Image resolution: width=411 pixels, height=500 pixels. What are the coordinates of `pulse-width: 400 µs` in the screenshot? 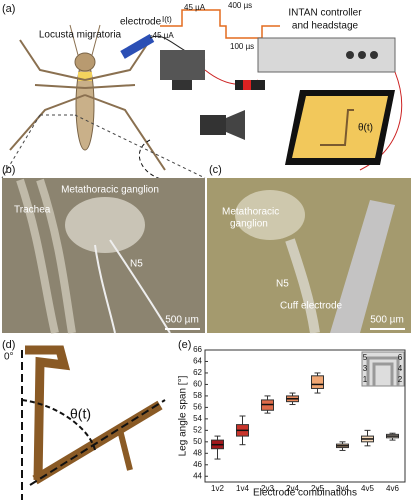 It's located at (240, 5).